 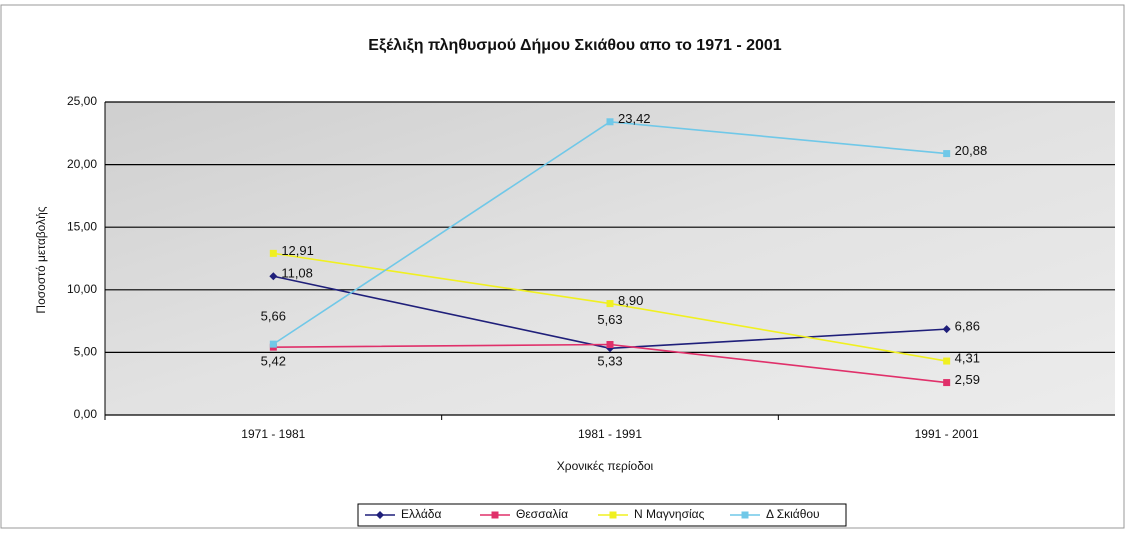 What do you see at coordinates (630, 300) in the screenshot?
I see `data-label: 8,90` at bounding box center [630, 300].